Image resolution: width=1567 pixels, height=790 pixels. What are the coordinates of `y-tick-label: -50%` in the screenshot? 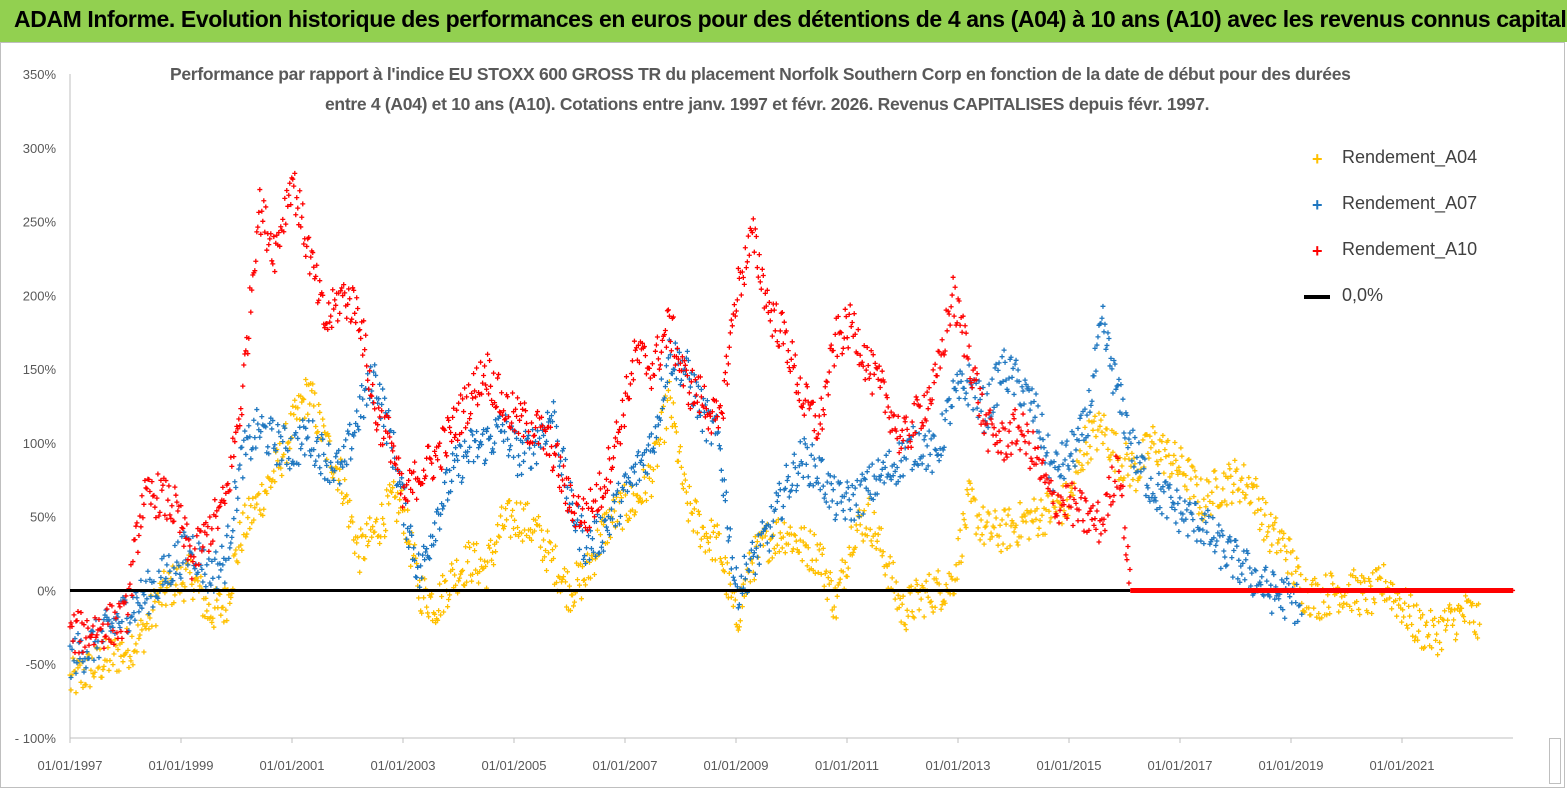 It's located at (41, 664).